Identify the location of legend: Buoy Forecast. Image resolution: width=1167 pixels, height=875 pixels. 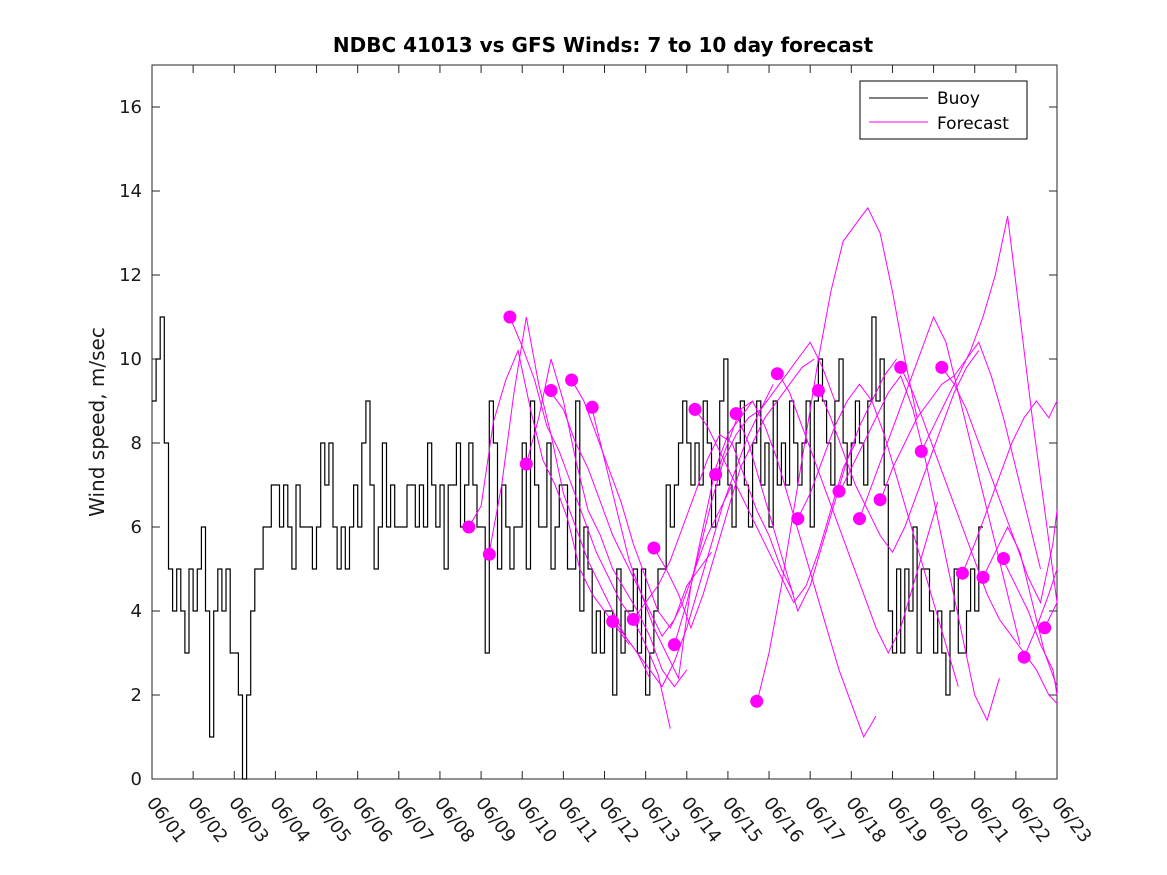
(943, 110).